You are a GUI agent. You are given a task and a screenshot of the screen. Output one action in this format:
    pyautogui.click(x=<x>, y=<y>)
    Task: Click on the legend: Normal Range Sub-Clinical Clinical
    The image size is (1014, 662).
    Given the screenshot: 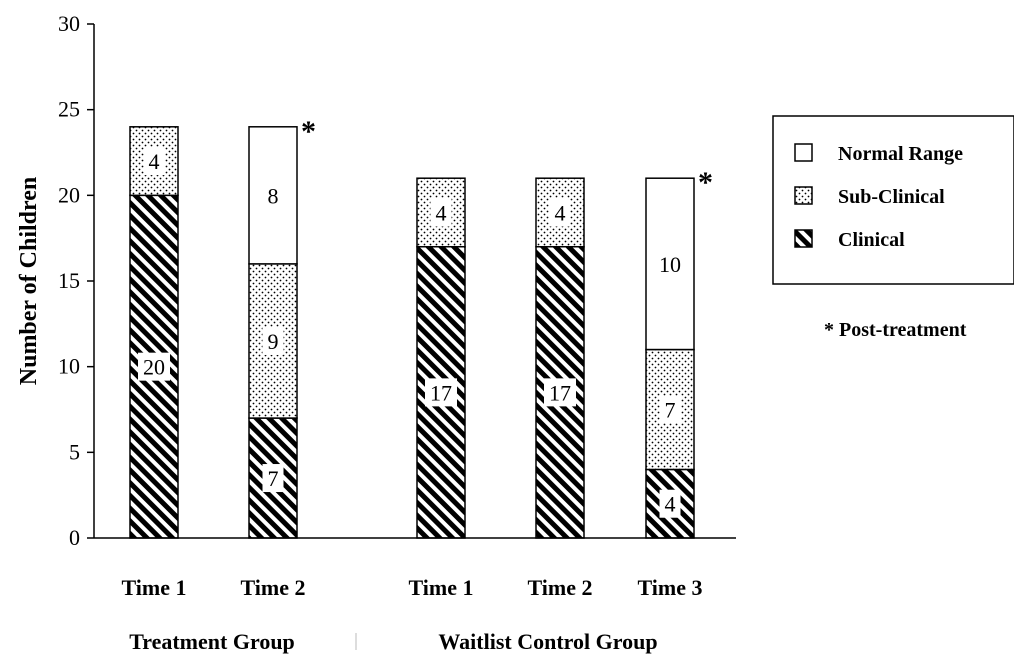 What is the action you would take?
    pyautogui.click(x=893, y=200)
    